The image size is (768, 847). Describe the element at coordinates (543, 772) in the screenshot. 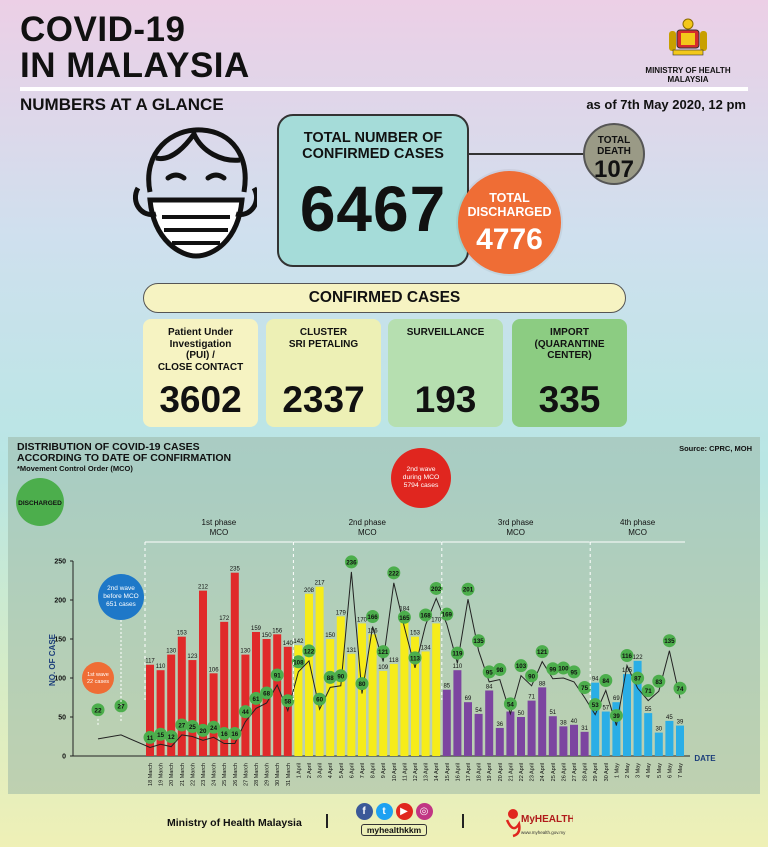

I see `x-tick-label: 24 April` at that location.